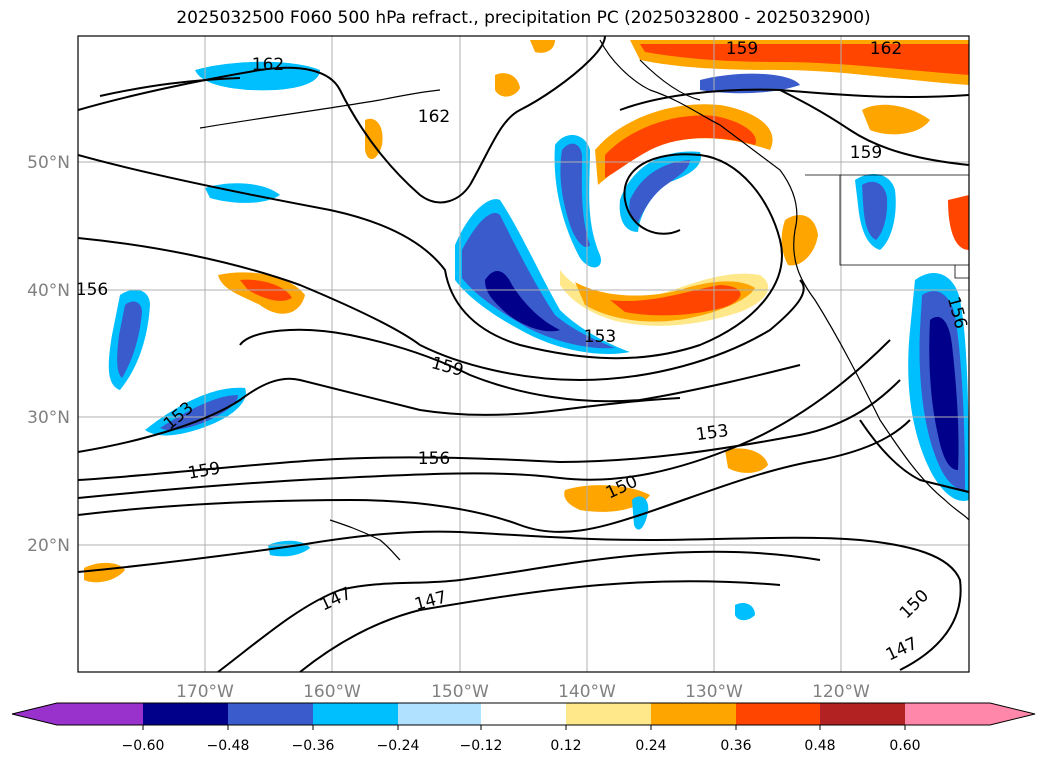 The image size is (1047, 765). Describe the element at coordinates (841, 692) in the screenshot. I see `lon-label: 120°W` at that location.